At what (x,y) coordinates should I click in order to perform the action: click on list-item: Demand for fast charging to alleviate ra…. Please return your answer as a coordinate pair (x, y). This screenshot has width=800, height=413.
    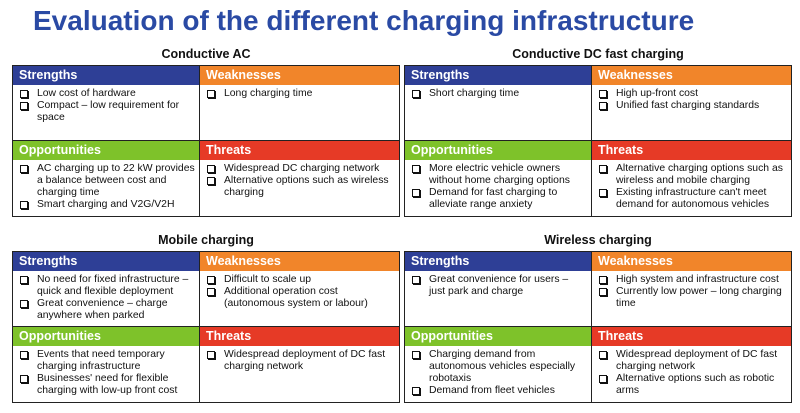
    Looking at the image, I should click on (498, 199).